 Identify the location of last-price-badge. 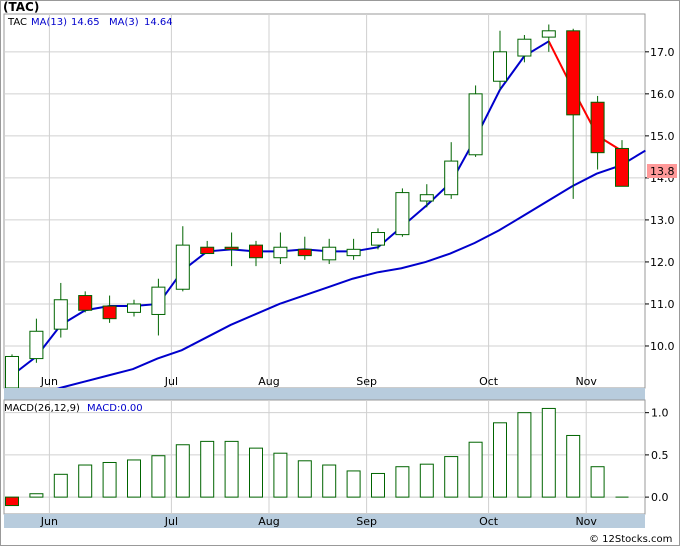
(662, 171).